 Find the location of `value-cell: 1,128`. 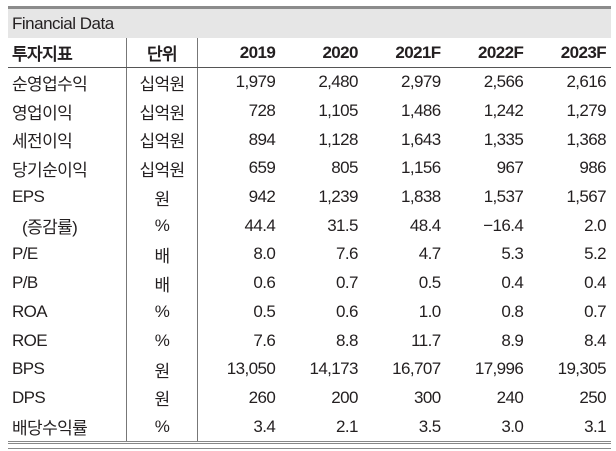

value-cell: 1,128 is located at coordinates (338, 139).